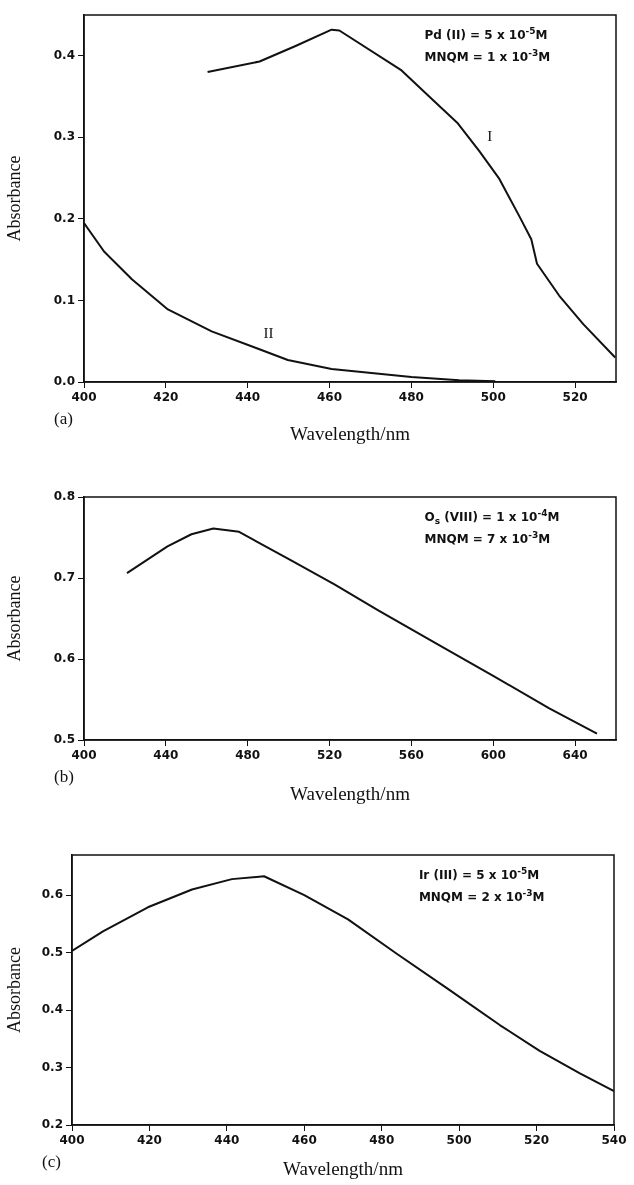 The height and width of the screenshot is (1185, 634). I want to click on text: (b), so click(64, 776).